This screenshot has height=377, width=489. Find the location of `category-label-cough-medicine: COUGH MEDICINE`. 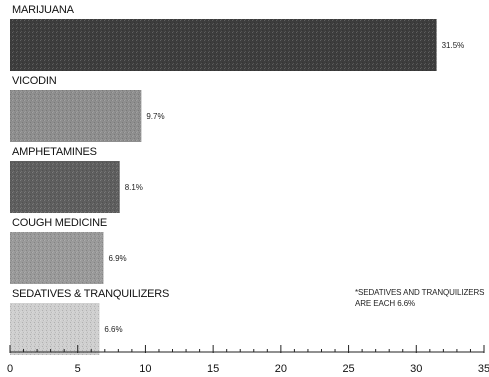

category-label-cough-medicine: COUGH MEDICINE is located at coordinates (59, 223).